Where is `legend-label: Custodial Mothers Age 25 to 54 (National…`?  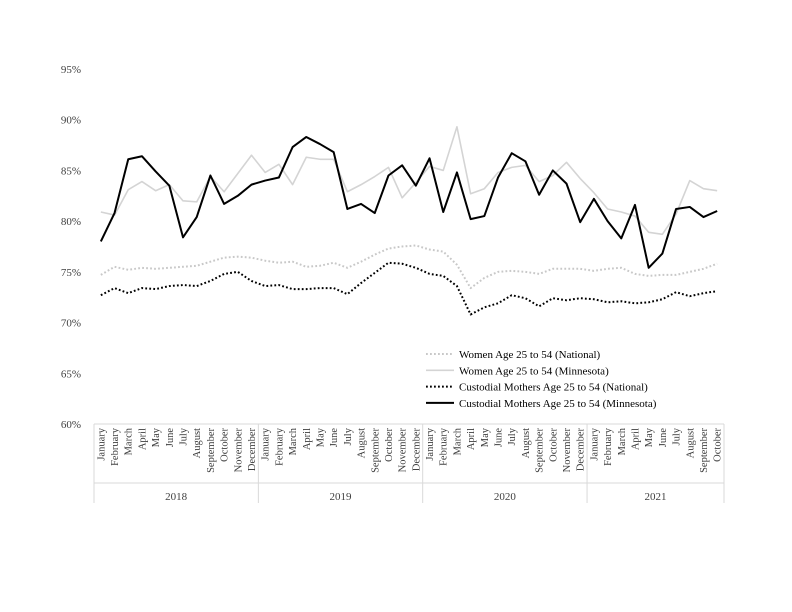
legend-label: Custodial Mothers Age 25 to 54 (National… is located at coordinates (553, 388).